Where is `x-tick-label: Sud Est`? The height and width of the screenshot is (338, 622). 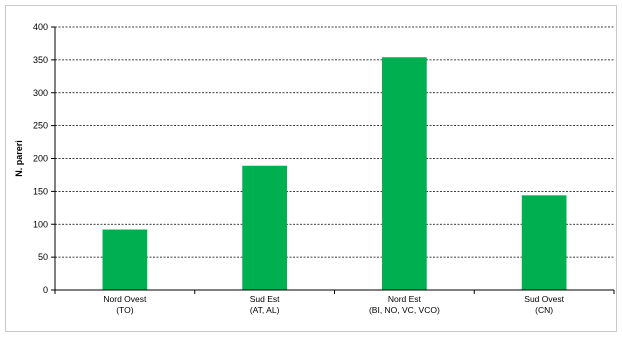
x-tick-label: Sud Est is located at coordinates (265, 299).